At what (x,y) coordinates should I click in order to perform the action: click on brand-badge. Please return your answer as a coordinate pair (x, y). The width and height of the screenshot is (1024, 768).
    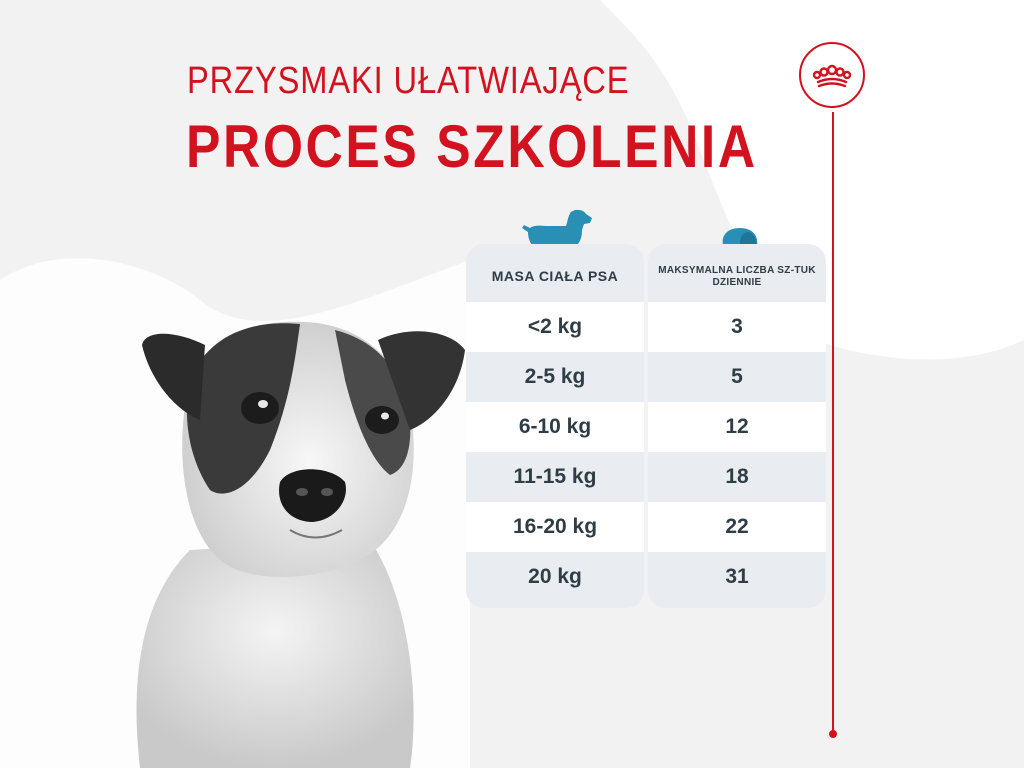
    Looking at the image, I should click on (832, 75).